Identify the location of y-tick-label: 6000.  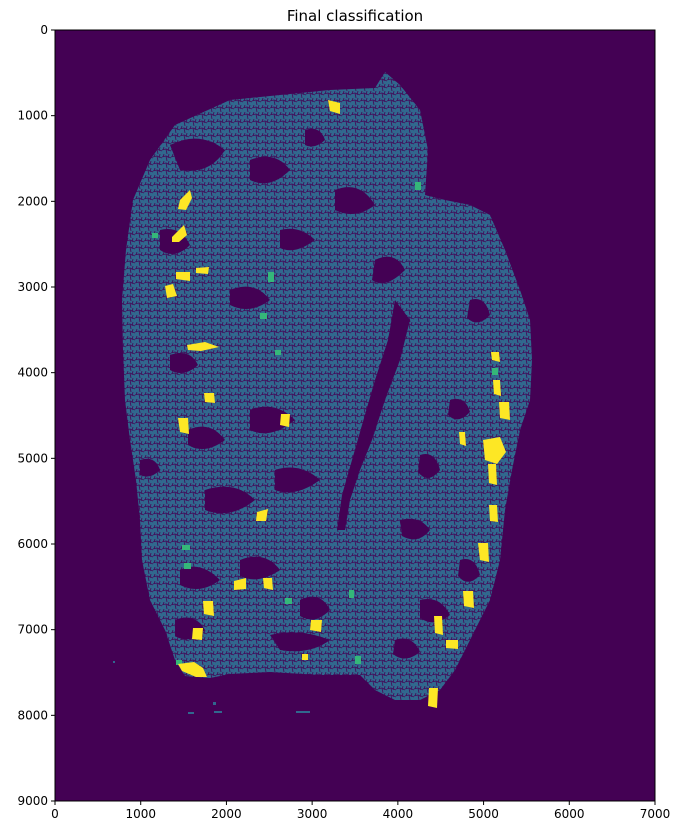
(32, 544).